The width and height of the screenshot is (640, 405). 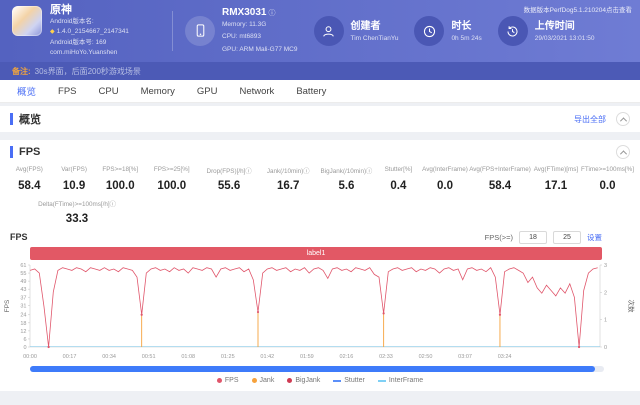 What do you see at coordinates (429, 31) in the screenshot?
I see `clock-icon` at bounding box center [429, 31].